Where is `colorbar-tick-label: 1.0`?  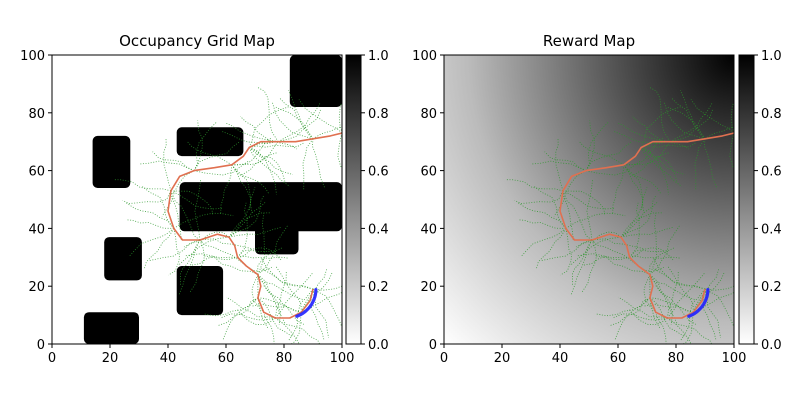
colorbar-tick-label: 1.0 is located at coordinates (378, 56).